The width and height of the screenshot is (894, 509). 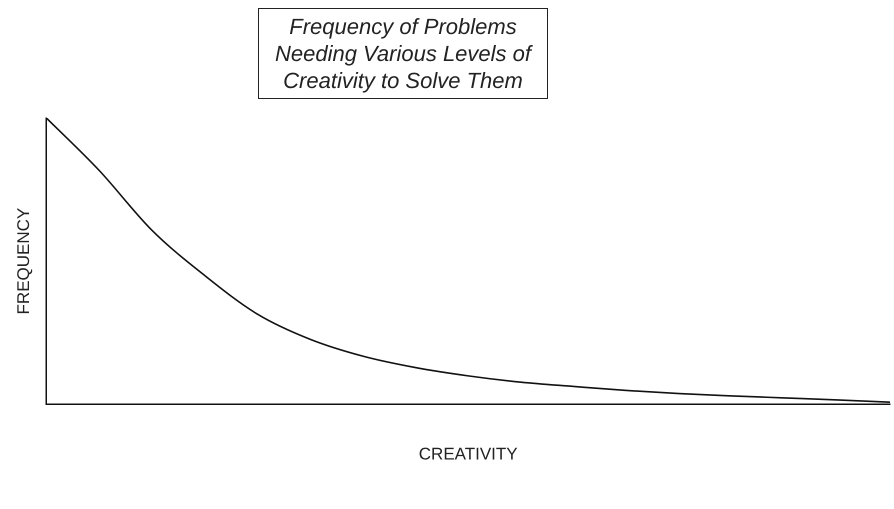 What do you see at coordinates (23, 261) in the screenshot?
I see `y-axis-title: FREQUENCY` at bounding box center [23, 261].